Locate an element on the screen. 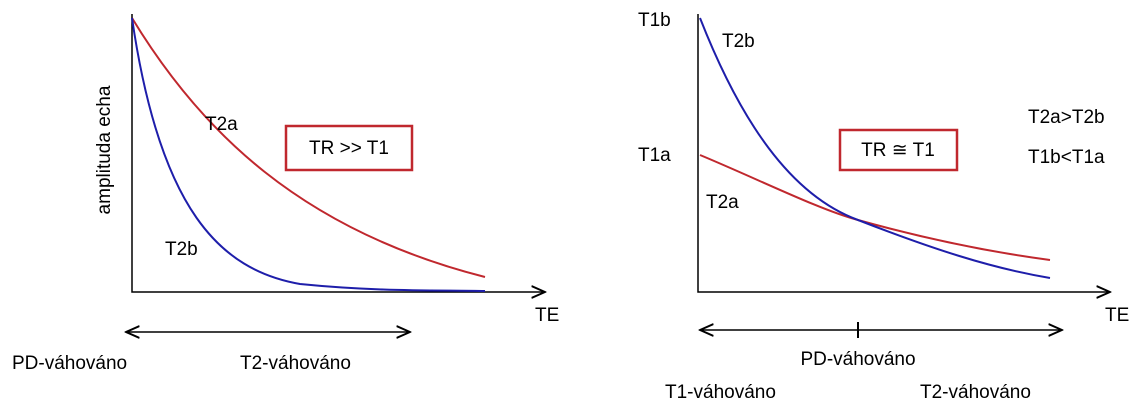 This screenshot has width=1140, height=410. relation: T1b<T1a is located at coordinates (1066, 157).